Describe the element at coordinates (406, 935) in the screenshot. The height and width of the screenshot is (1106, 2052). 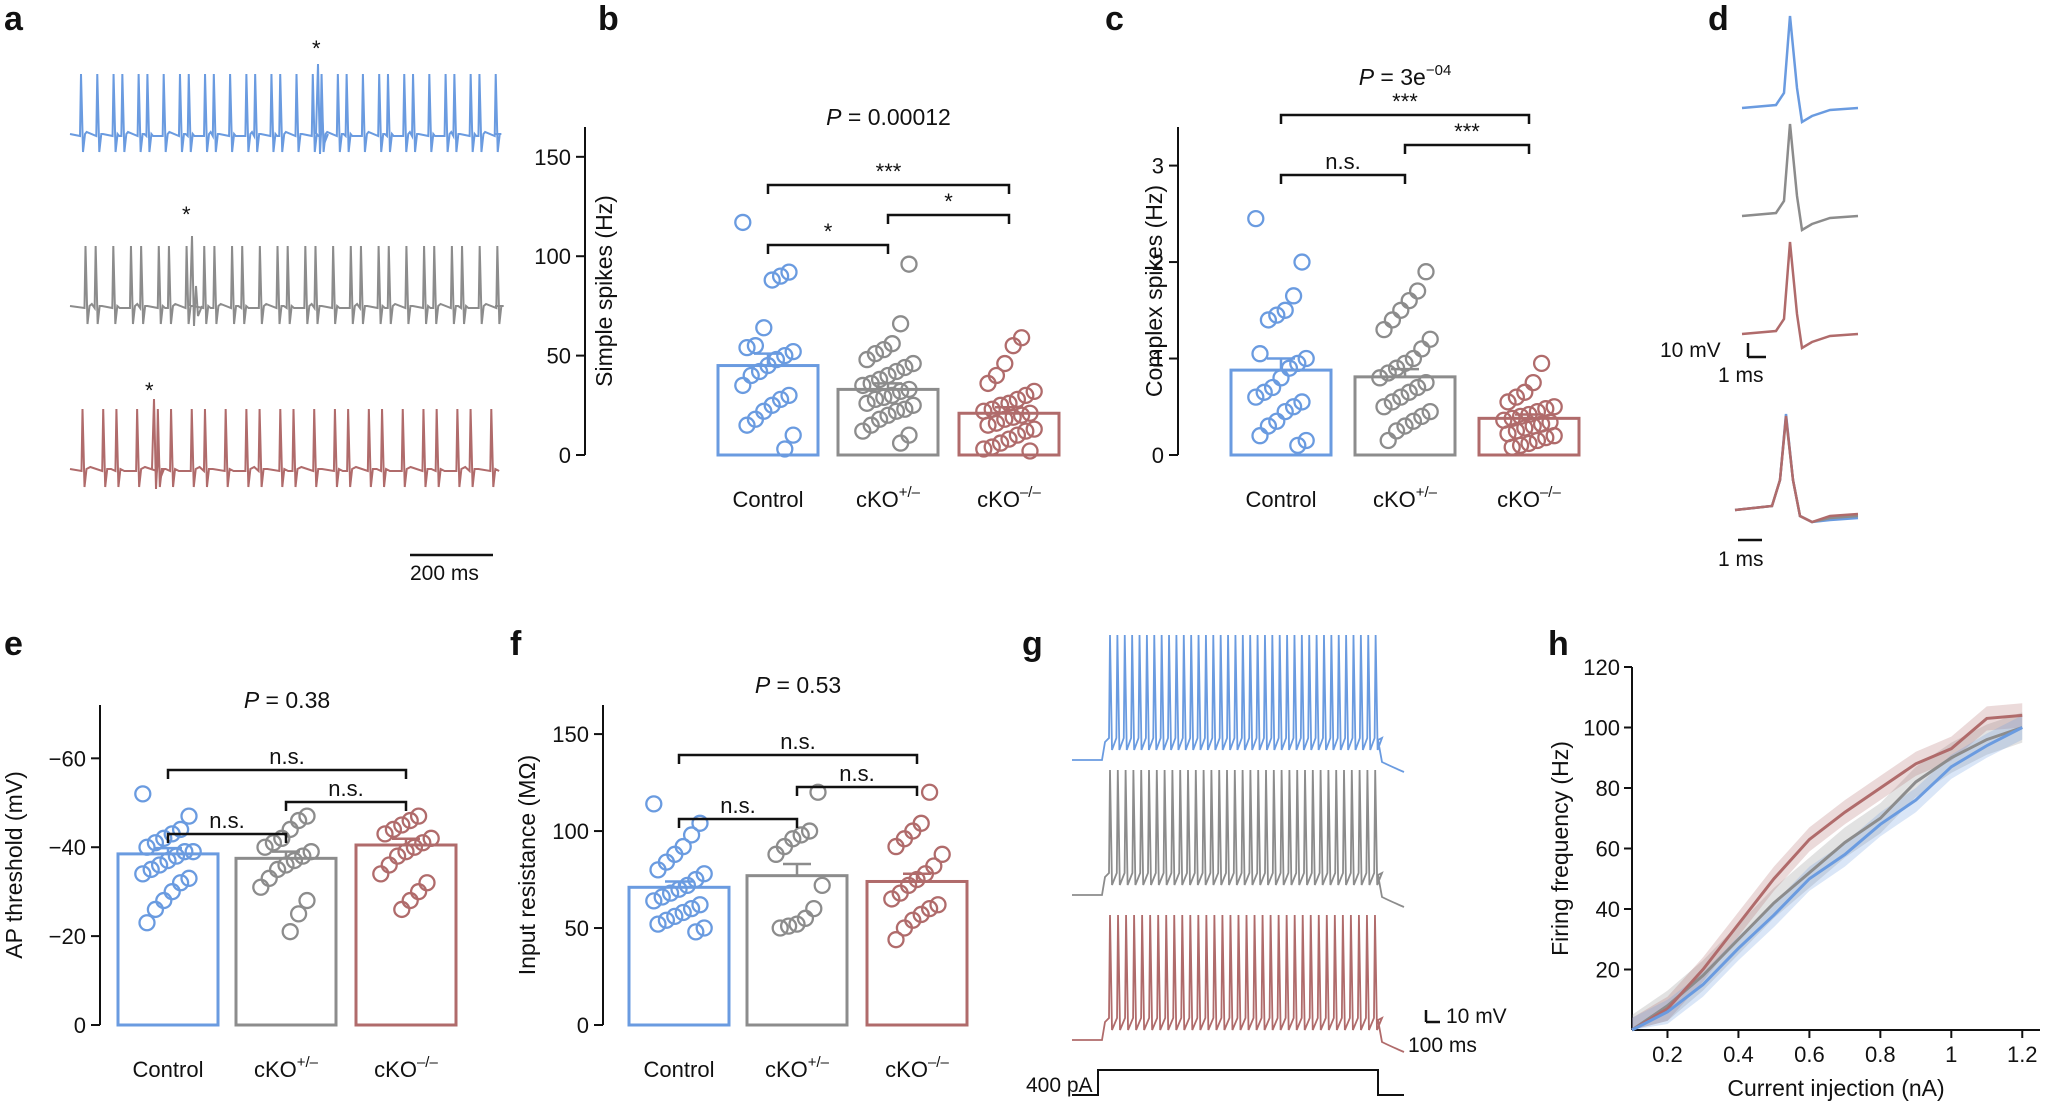
I see `bar` at that location.